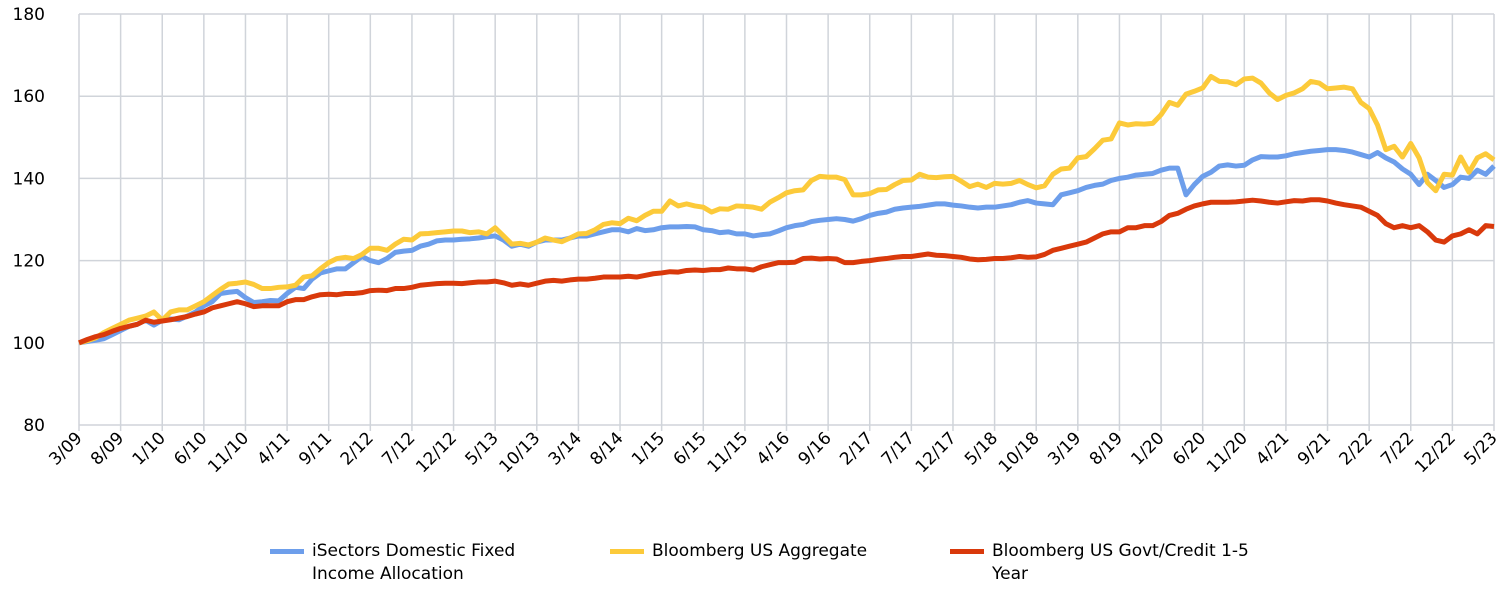 Image resolution: width=1496 pixels, height=590 pixels. Describe the element at coordinates (315, 448) in the screenshot. I see `x-tick-label: 9/11` at that location.